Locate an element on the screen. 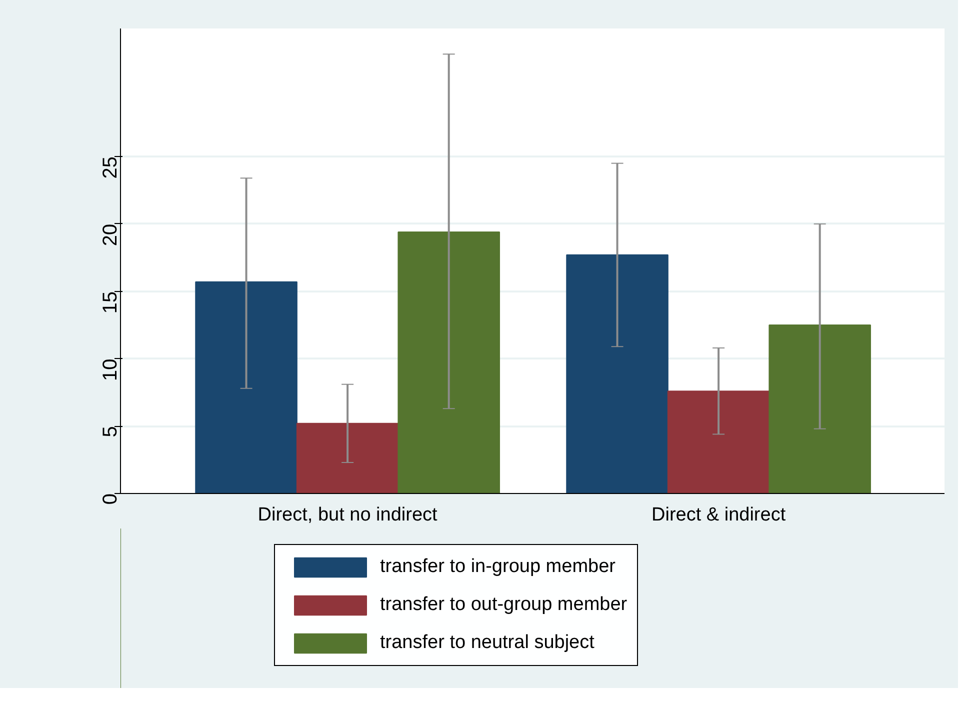  y-tick-label: 20 is located at coordinates (111, 235).